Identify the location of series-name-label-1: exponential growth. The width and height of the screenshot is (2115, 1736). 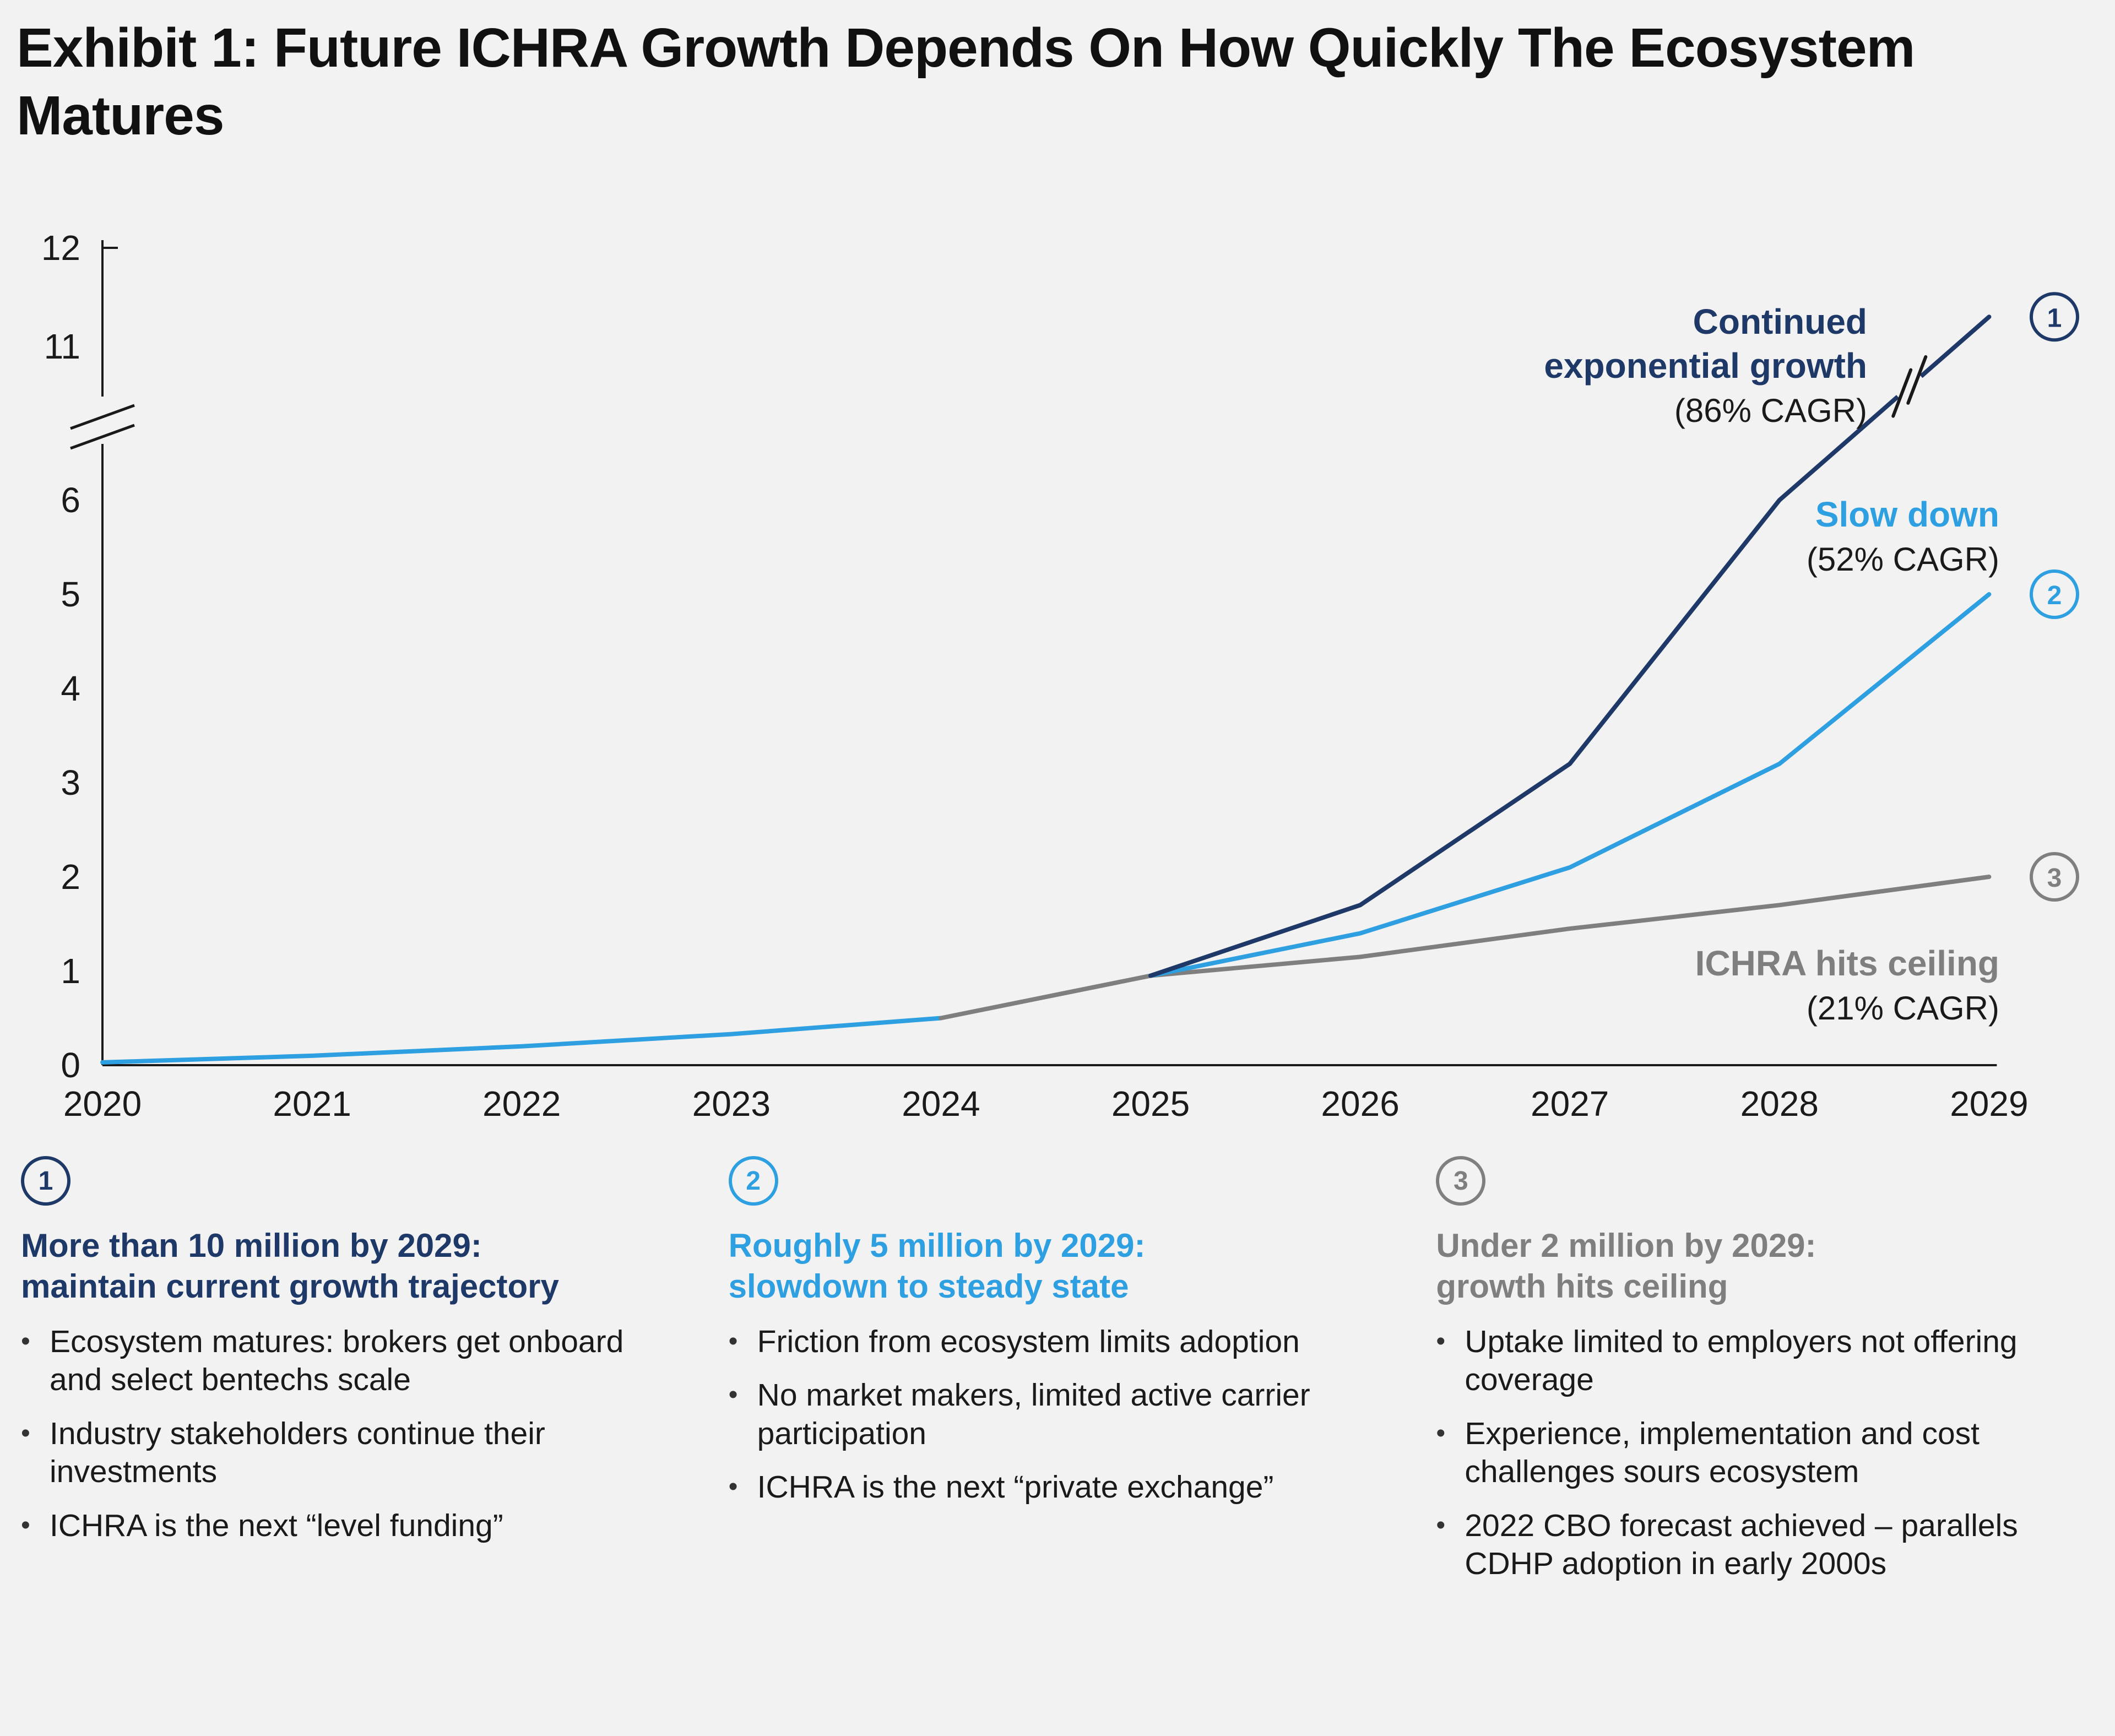
(1705, 366).